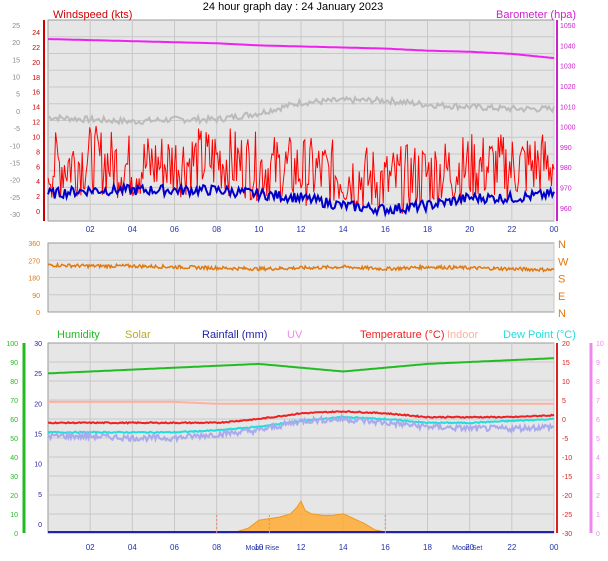  I want to click on temp-tick: -10, so click(567, 458).